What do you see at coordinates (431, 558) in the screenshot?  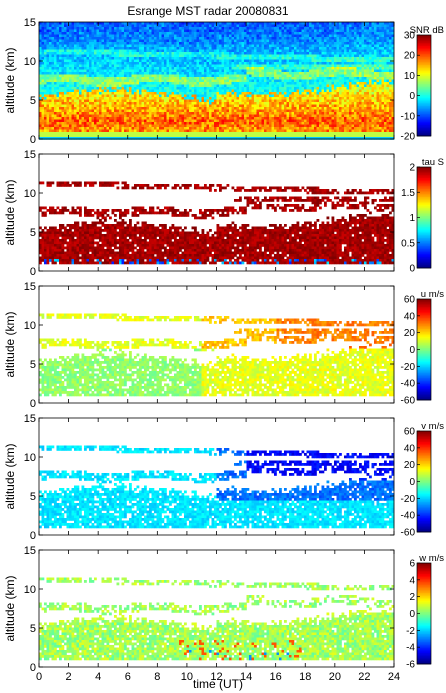 I see `colorbar-label-w: w m/s` at bounding box center [431, 558].